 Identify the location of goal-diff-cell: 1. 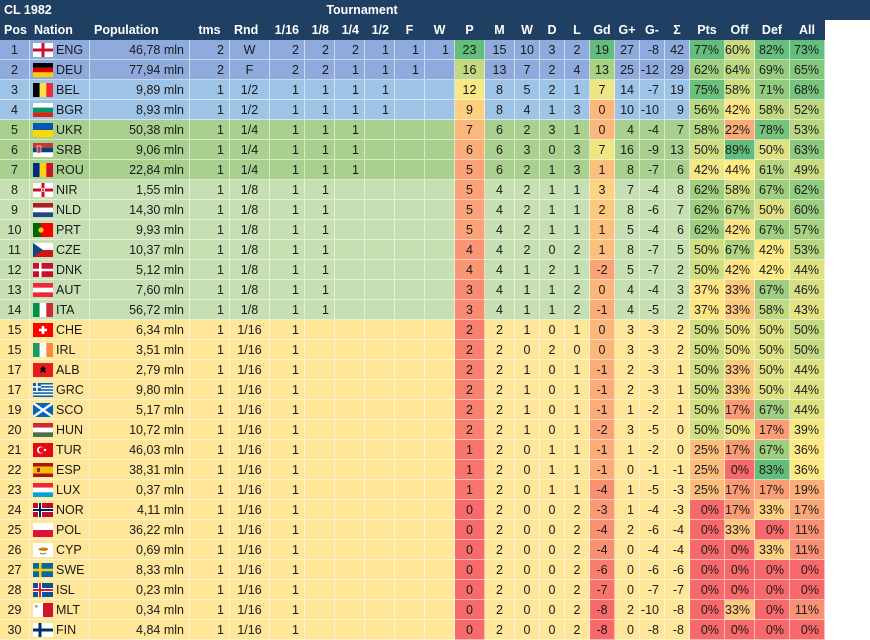
(602, 170).